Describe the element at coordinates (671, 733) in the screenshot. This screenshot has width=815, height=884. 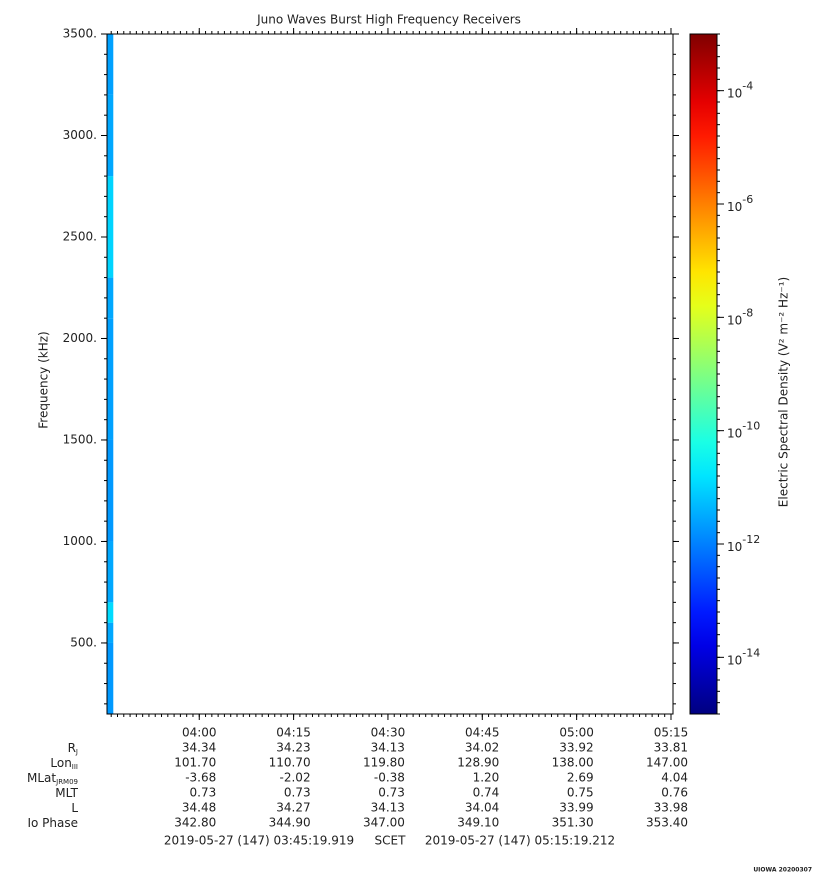
I see `x-tick-label: 05:15` at that location.